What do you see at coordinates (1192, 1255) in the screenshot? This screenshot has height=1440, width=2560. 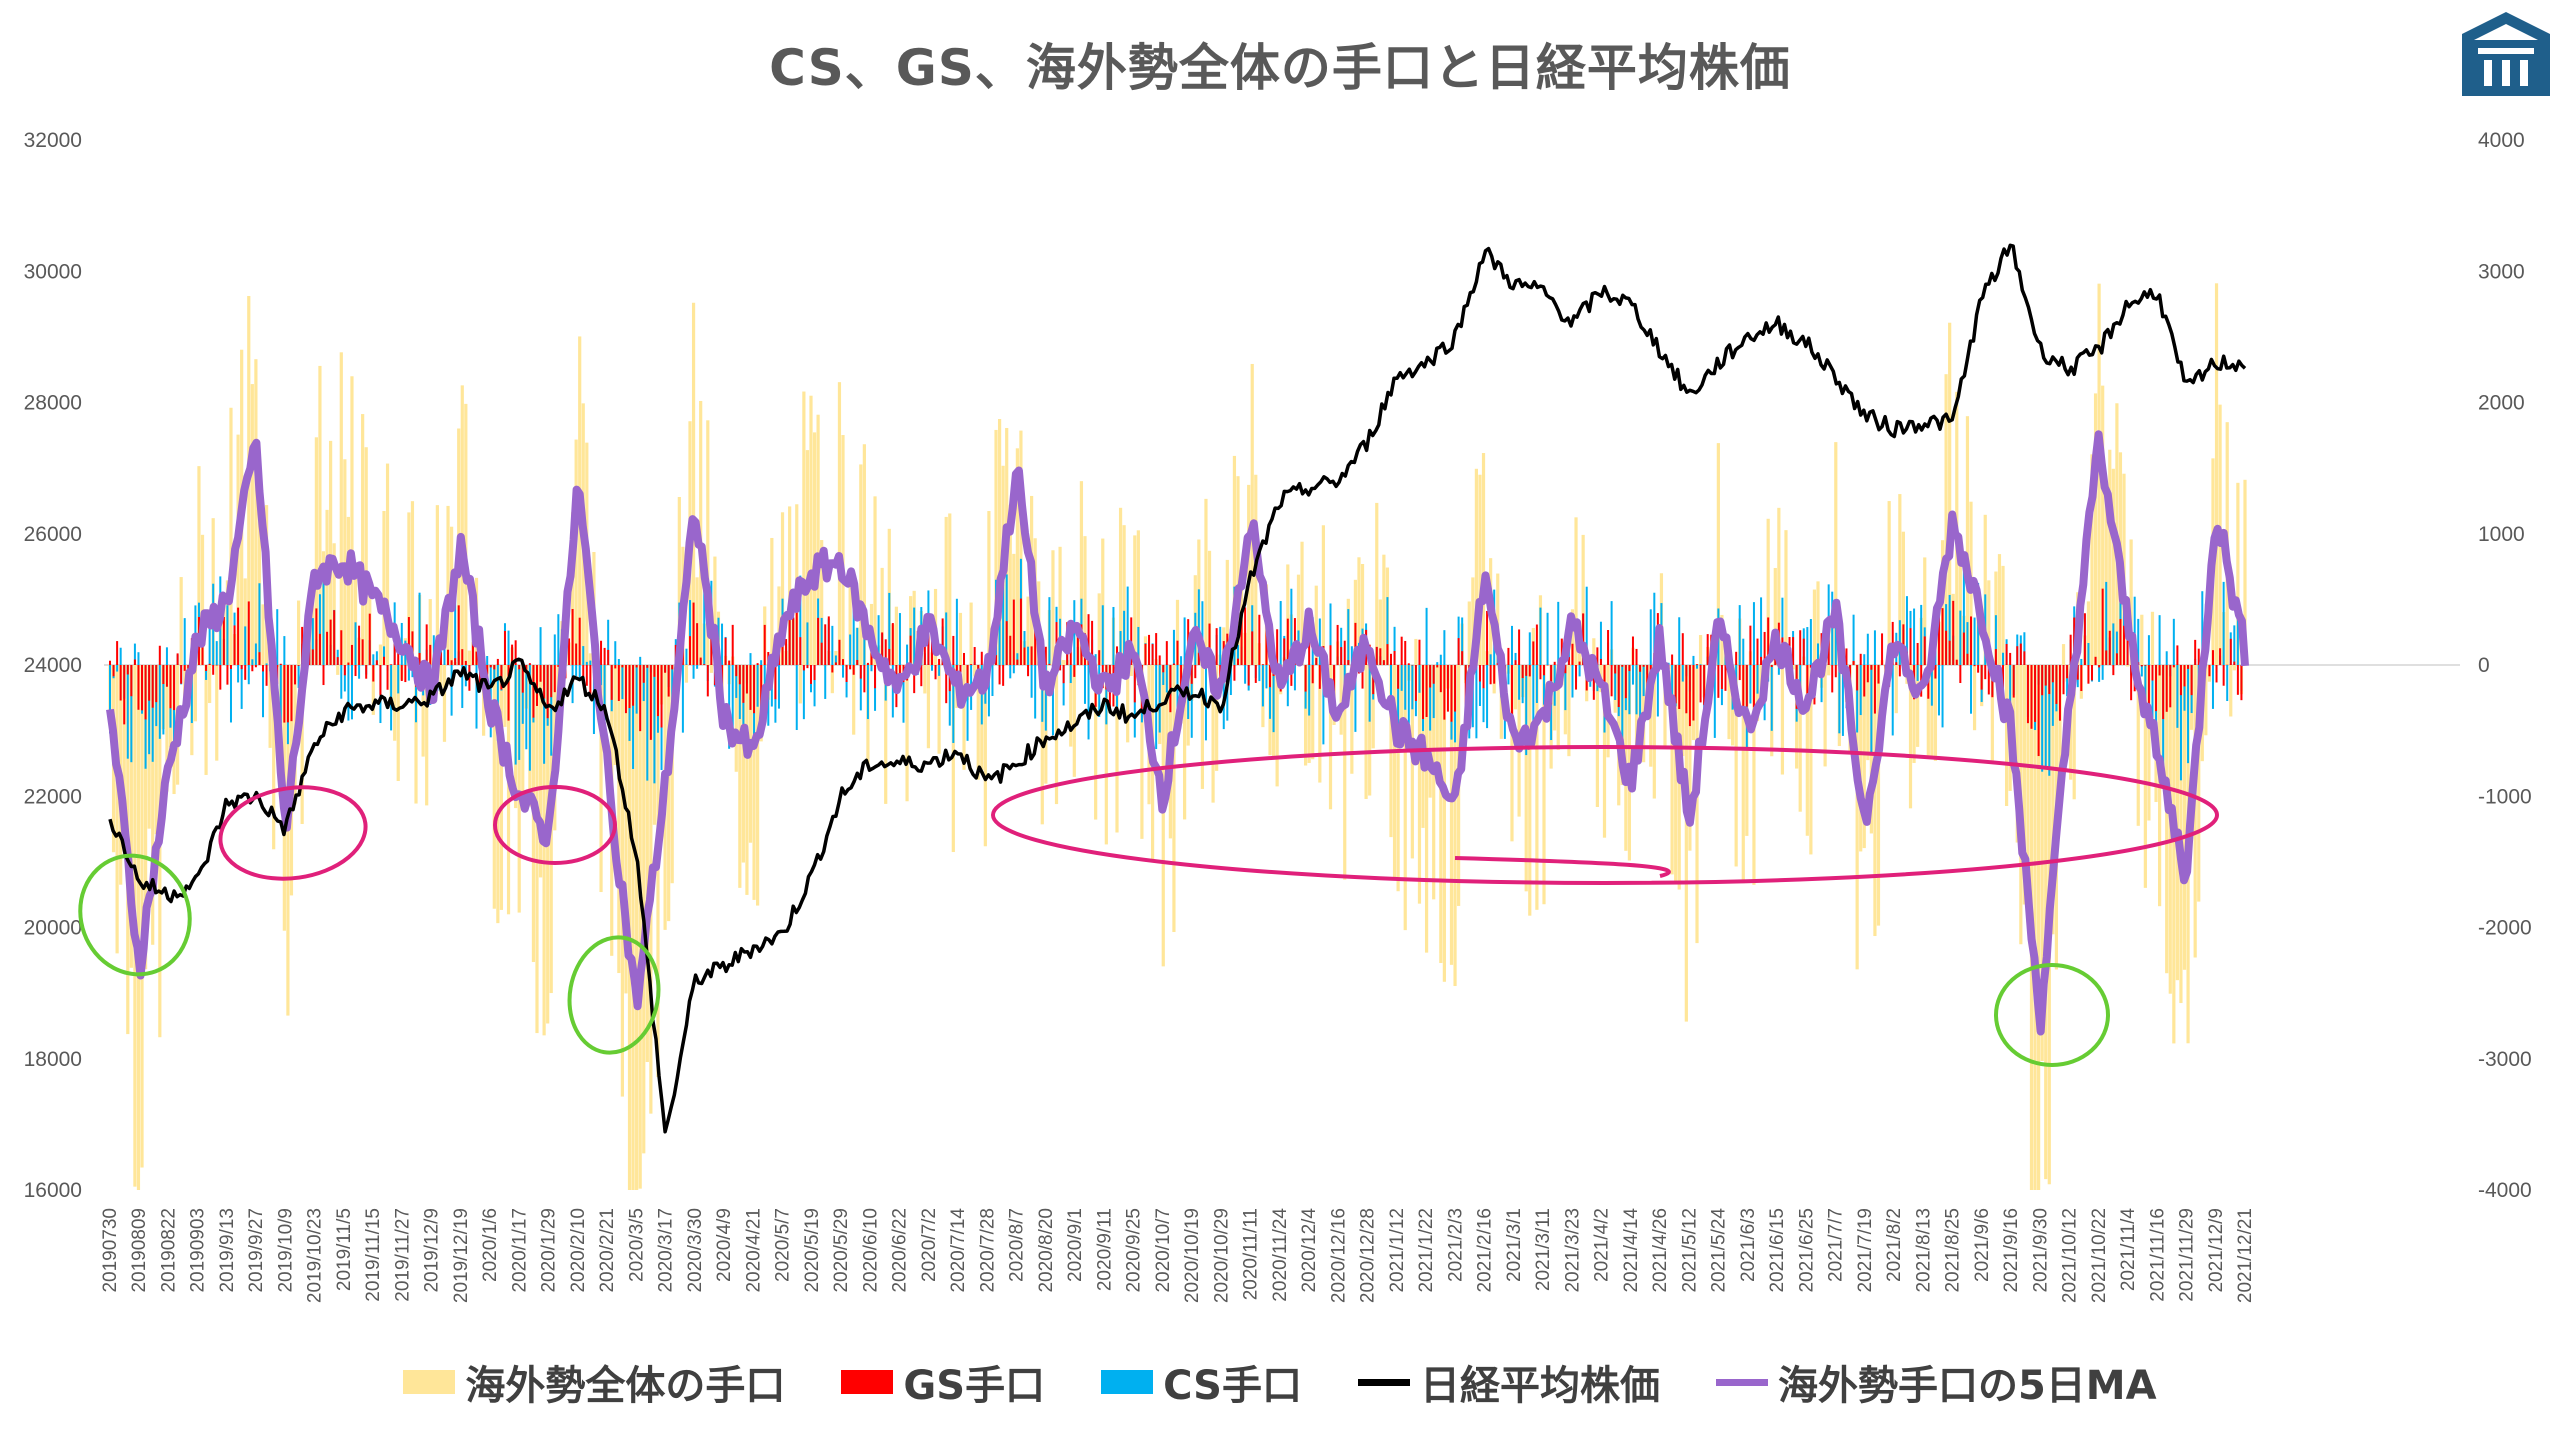 I see `x-tick-label: 2020/10/19` at bounding box center [1192, 1255].